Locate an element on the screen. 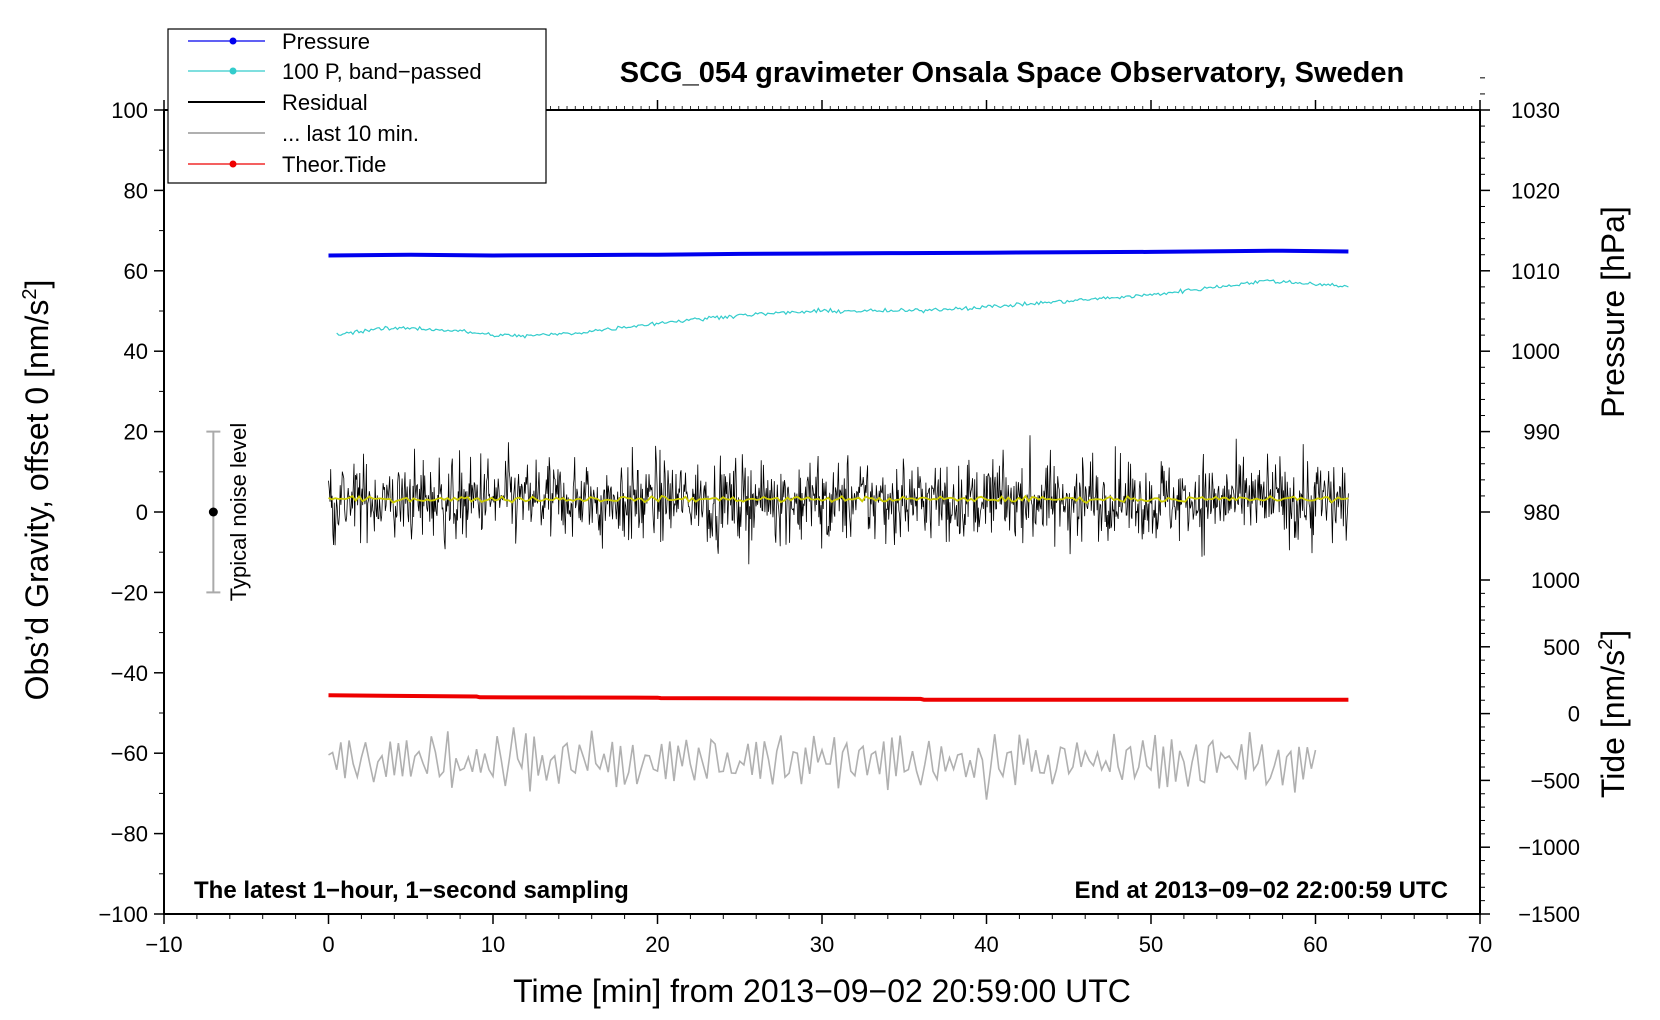  tide-tick-label: 1000 is located at coordinates (1555, 580).